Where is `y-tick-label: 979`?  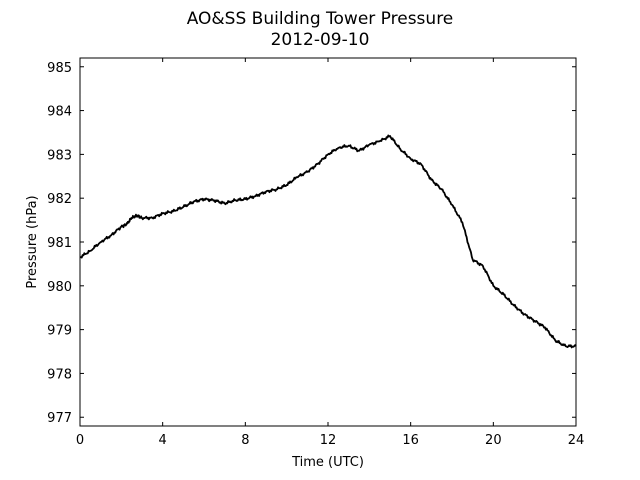
y-tick-label: 979 is located at coordinates (59, 331).